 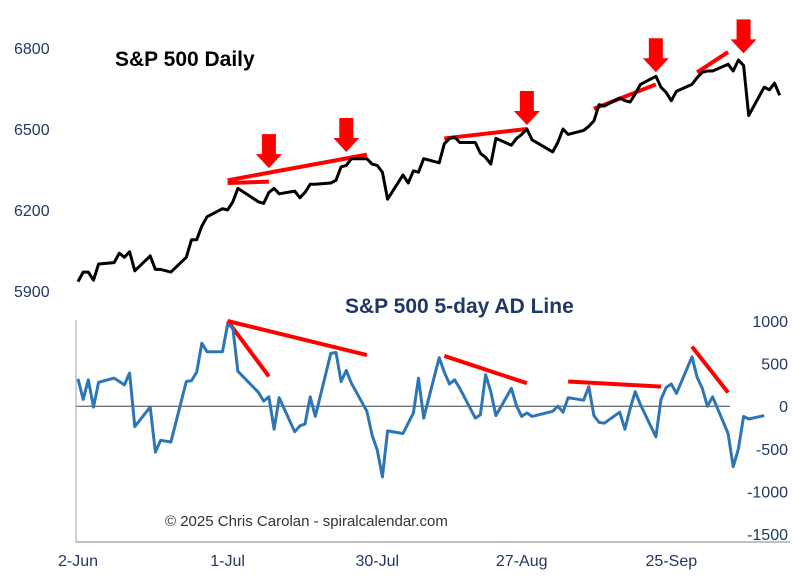 I want to click on ad-y-tick-label: 1000, so click(x=770, y=322).